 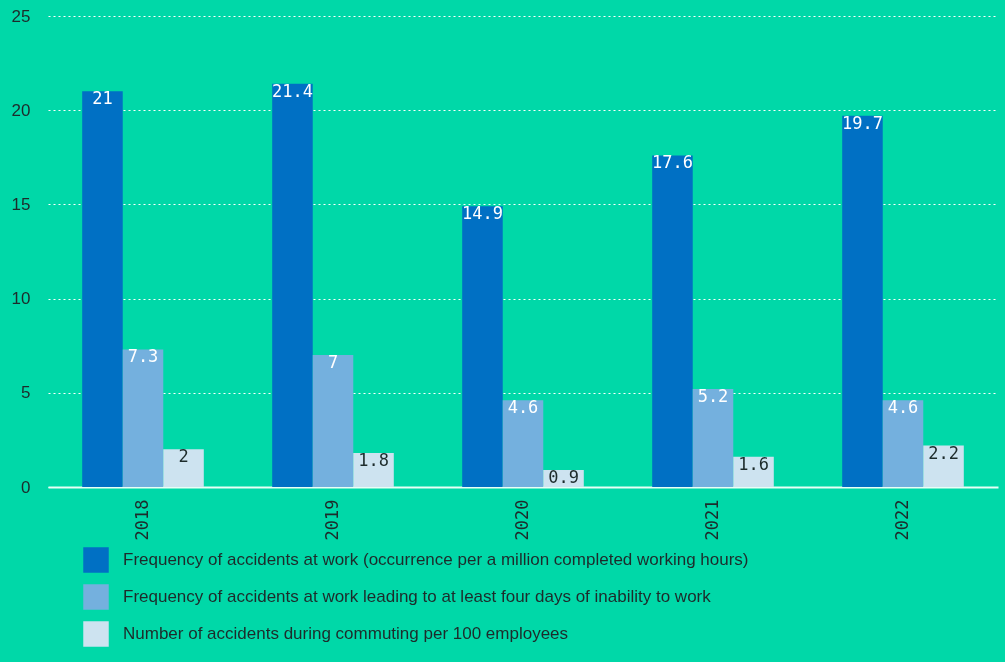 I want to click on y-tick-label: 0, so click(x=26, y=487).